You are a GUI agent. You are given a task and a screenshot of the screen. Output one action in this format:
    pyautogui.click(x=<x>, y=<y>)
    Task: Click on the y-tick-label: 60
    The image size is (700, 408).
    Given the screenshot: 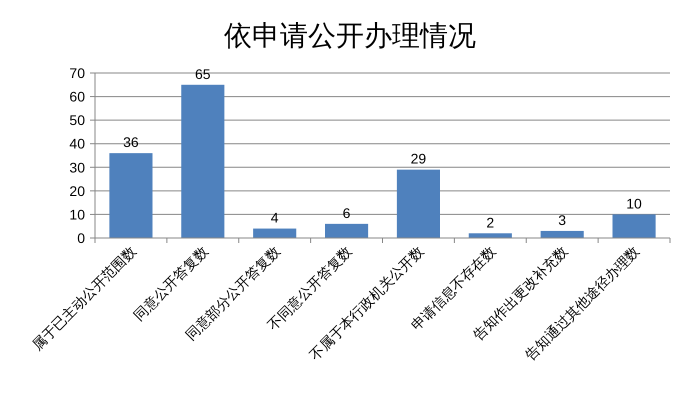 What is the action you would take?
    pyautogui.click(x=77, y=96)
    